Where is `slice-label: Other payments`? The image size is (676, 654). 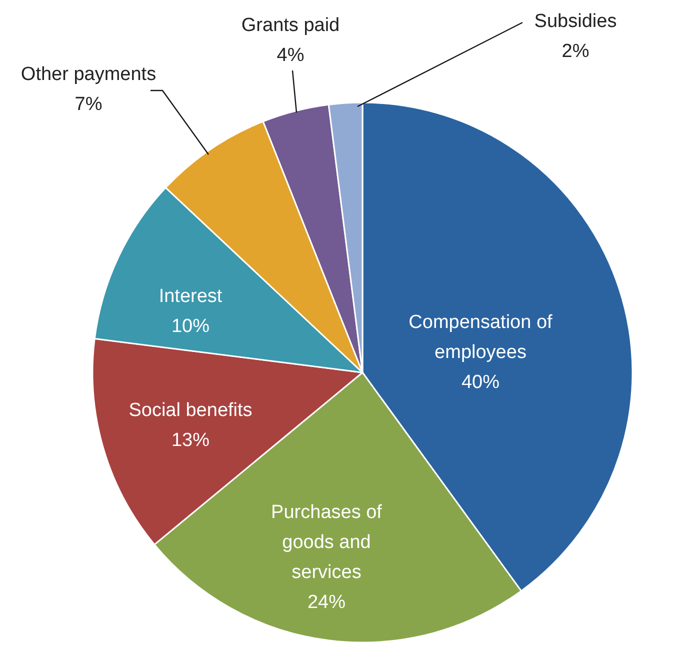 slice-label: Other payments is located at coordinates (88, 74).